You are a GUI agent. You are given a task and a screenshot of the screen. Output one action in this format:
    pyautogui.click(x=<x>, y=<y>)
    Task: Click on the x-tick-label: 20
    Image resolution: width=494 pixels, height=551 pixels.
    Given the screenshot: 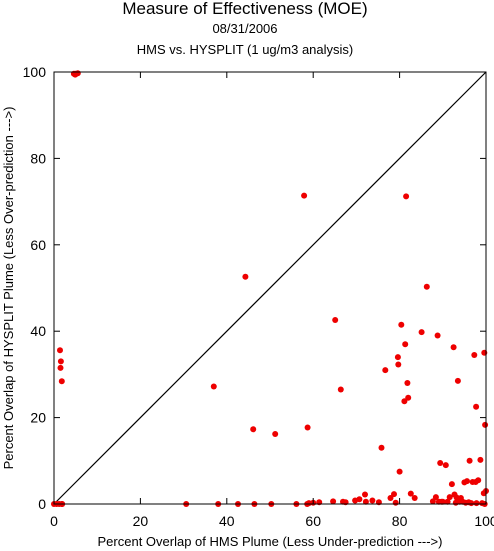 What is the action you would take?
    pyautogui.click(x=141, y=521)
    